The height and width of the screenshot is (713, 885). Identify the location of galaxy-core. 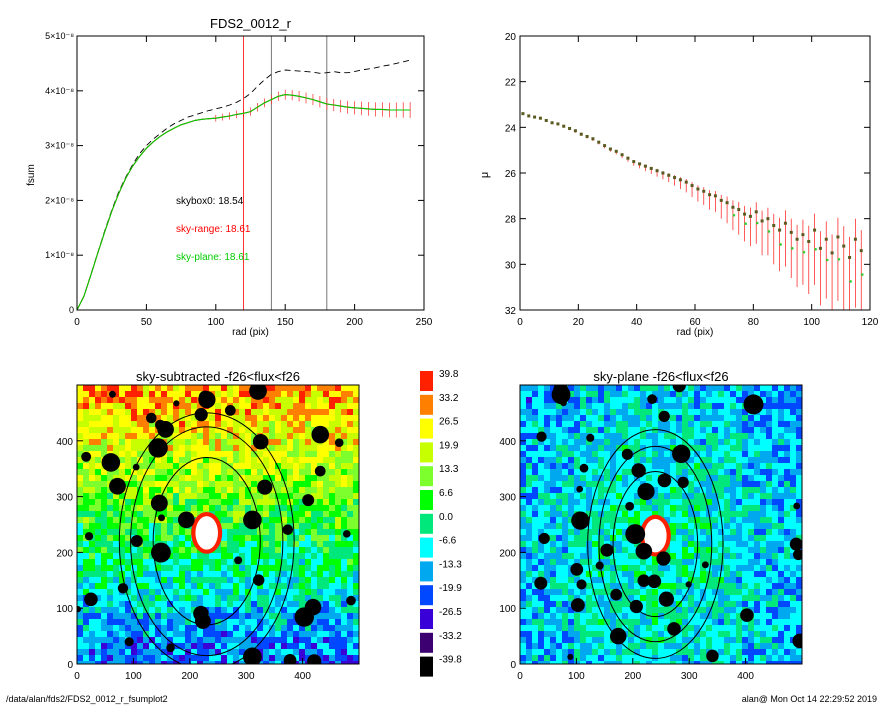
(655, 535).